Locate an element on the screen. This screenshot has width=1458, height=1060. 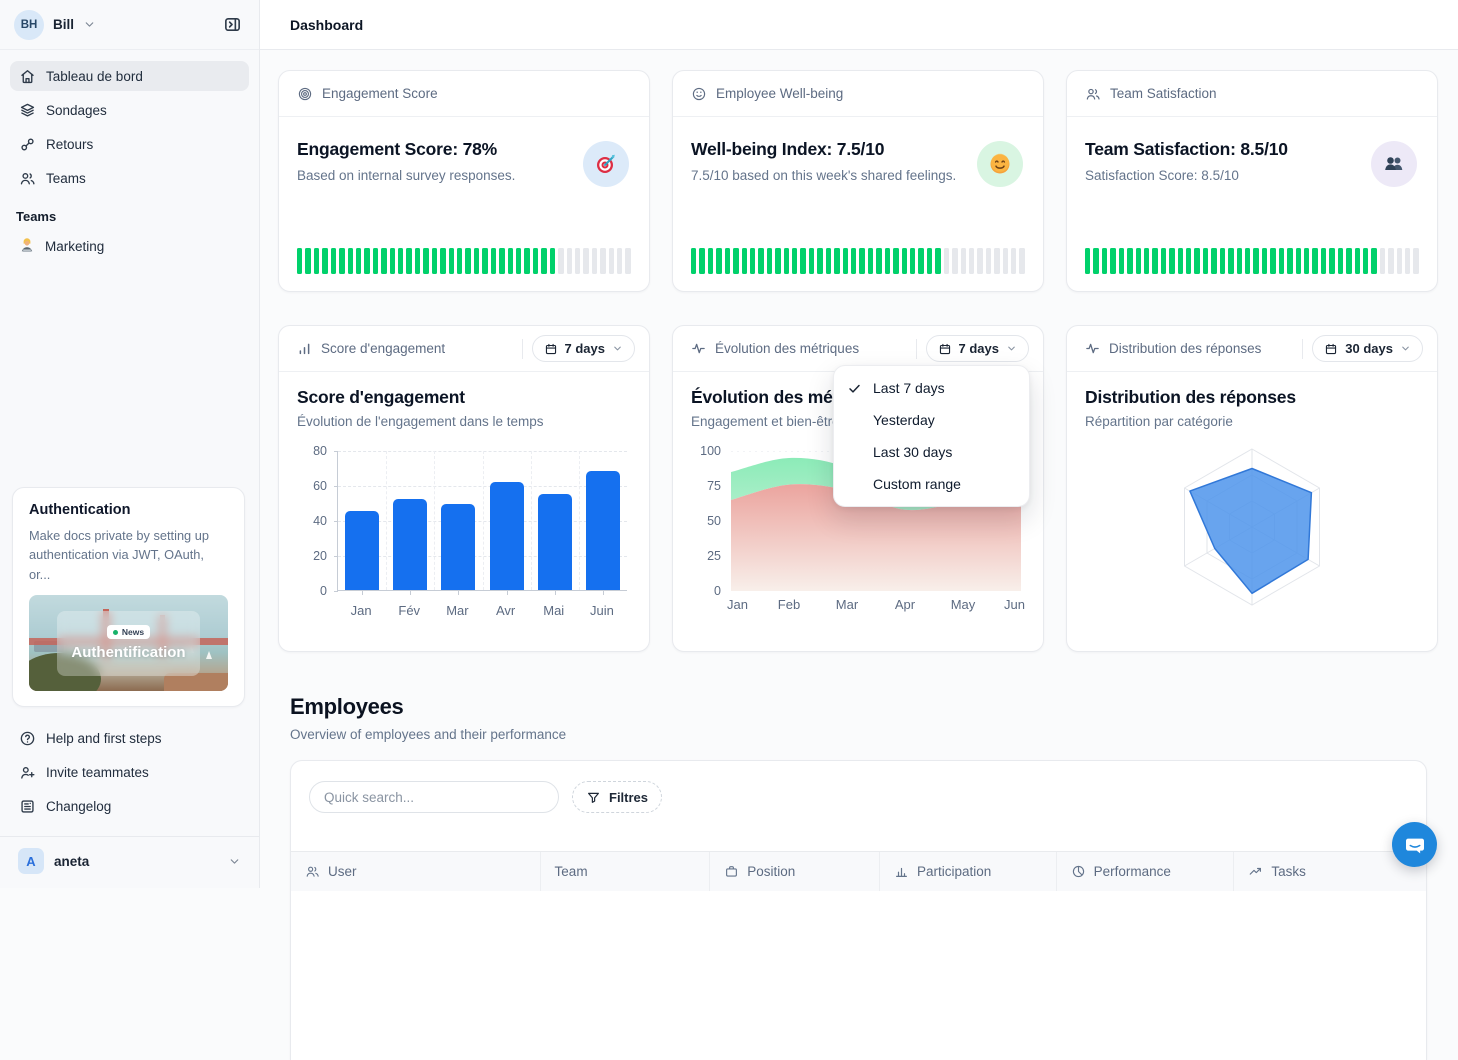
x-axis-label: Jun is located at coordinates (1014, 604).